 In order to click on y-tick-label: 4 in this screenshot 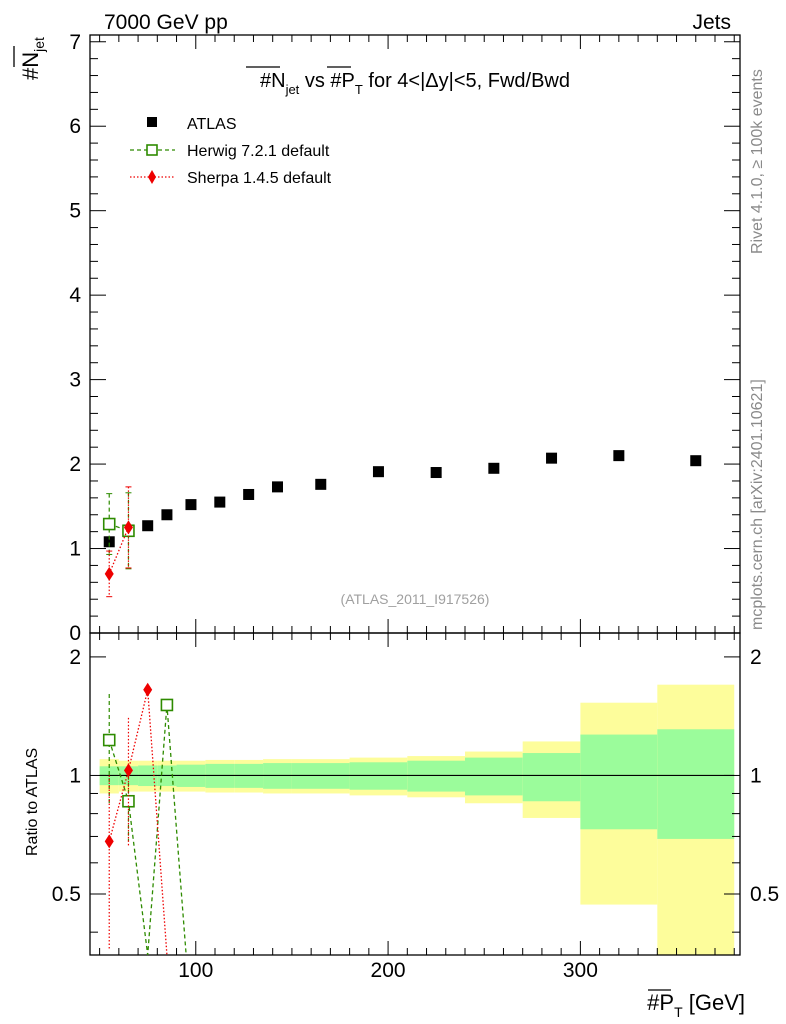, I will do `click(75, 295)`.